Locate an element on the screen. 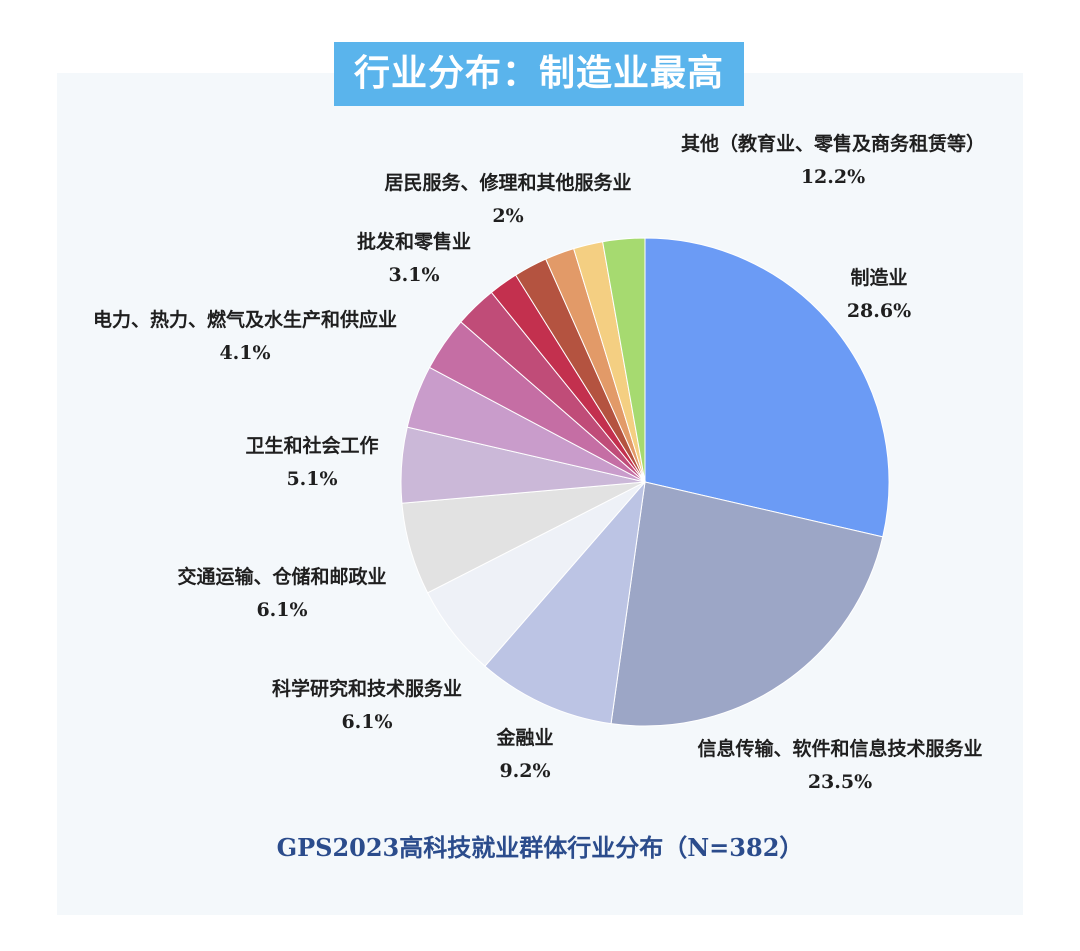 The width and height of the screenshot is (1080, 951). slice-label-value: 4.1% is located at coordinates (245, 353).